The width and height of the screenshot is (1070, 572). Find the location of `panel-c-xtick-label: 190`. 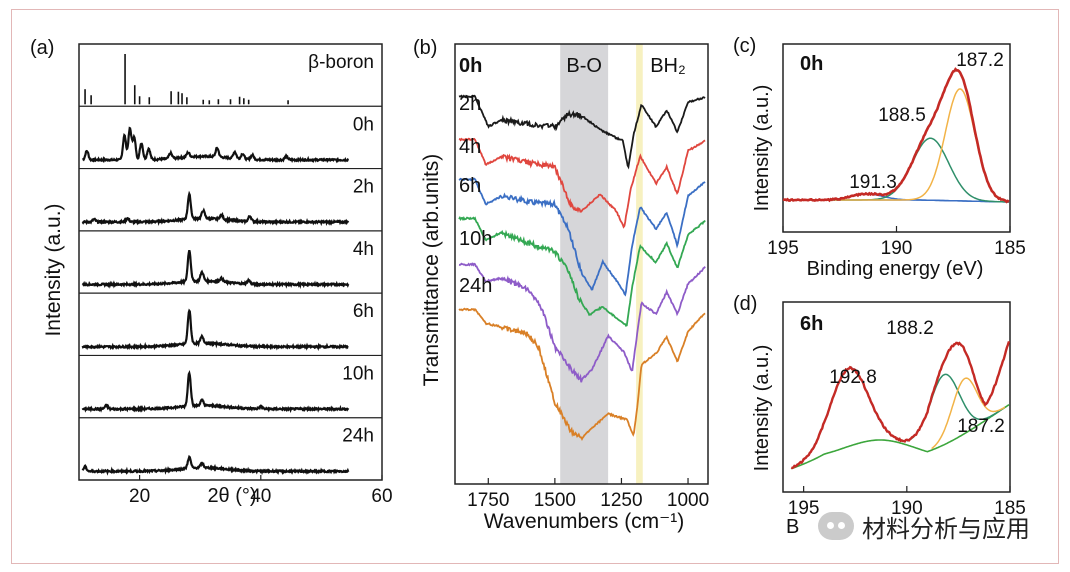

panel-c-xtick-label: 190 is located at coordinates (897, 248).